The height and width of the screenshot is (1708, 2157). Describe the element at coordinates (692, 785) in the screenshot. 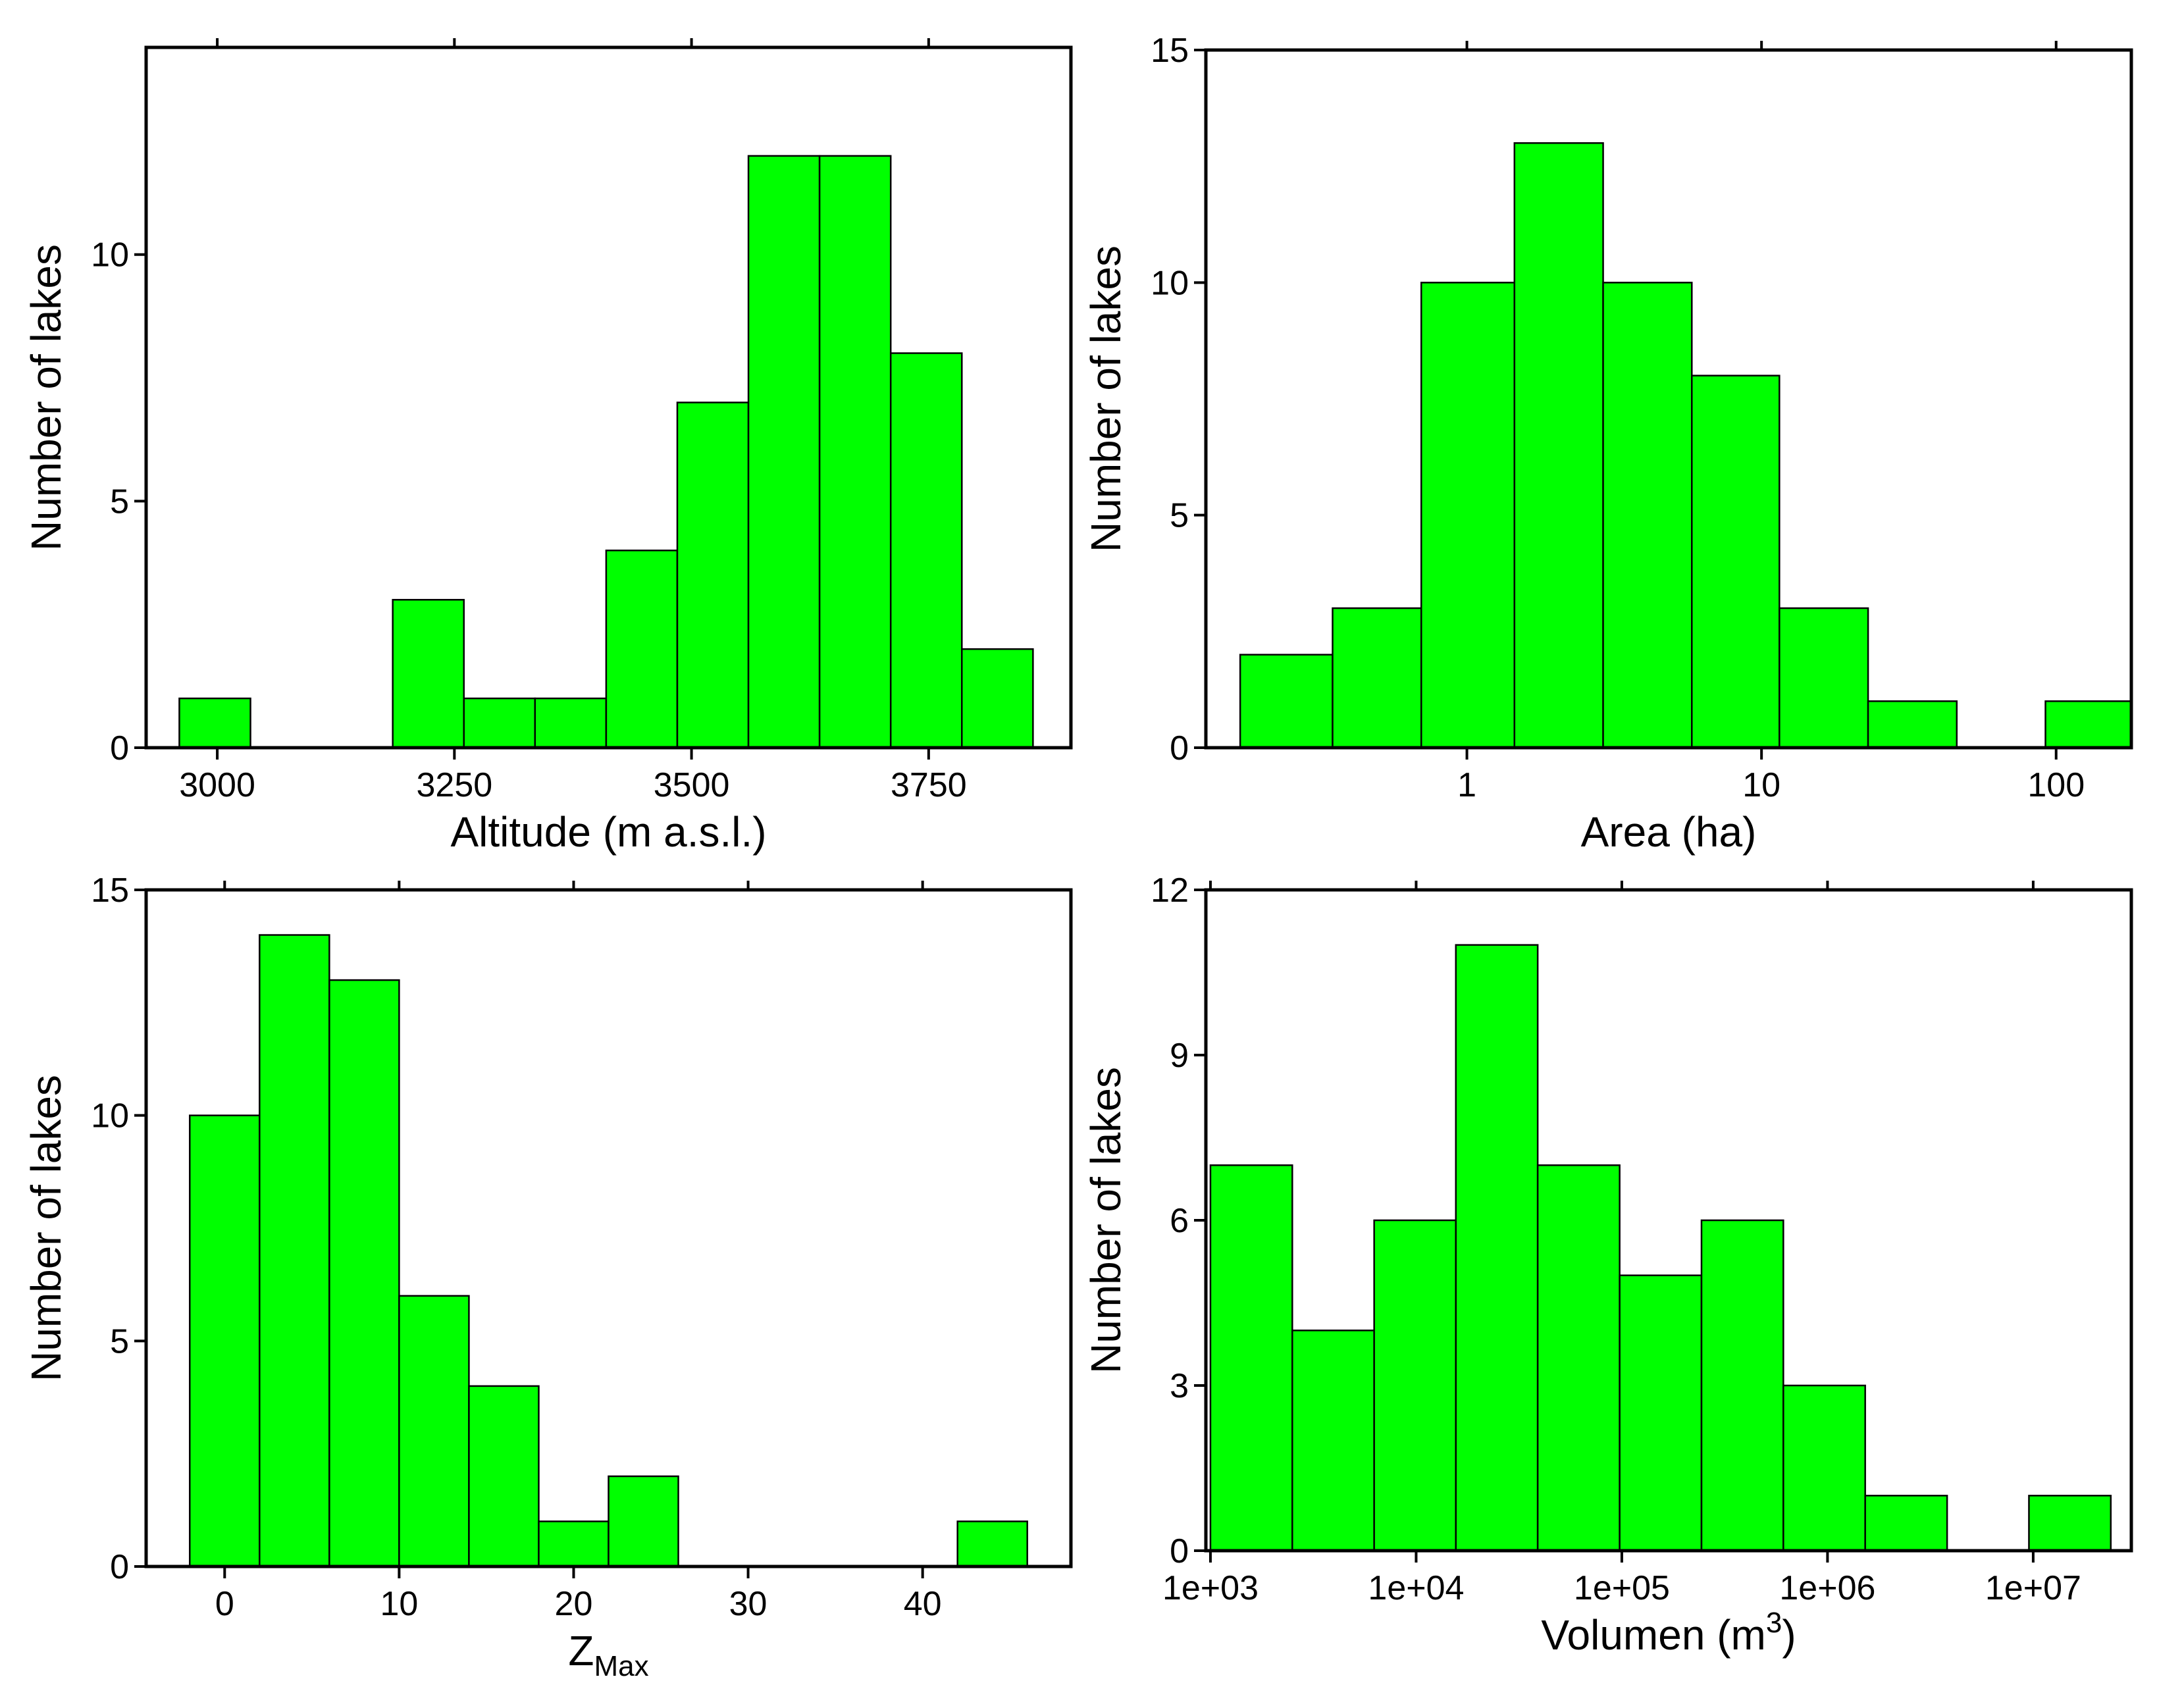

I see `altitude-xtick-label-2: 3500` at that location.